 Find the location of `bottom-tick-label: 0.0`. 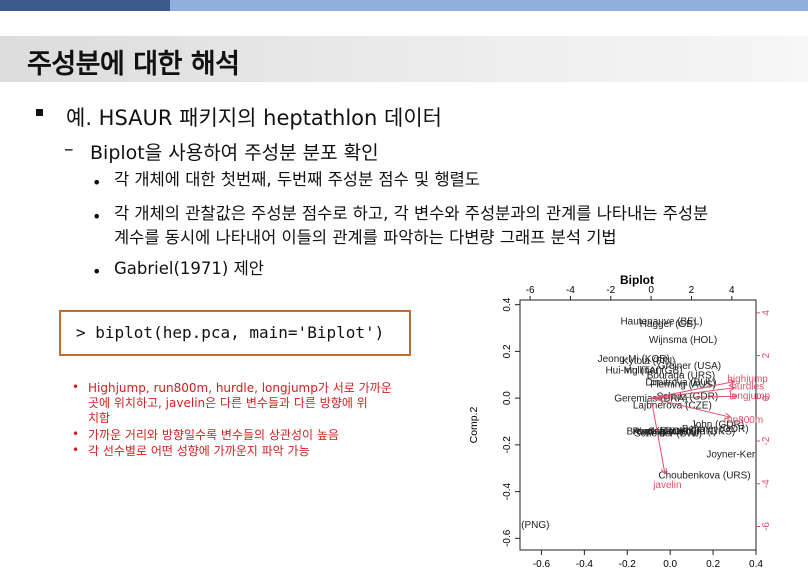

bottom-tick-label: 0.0 is located at coordinates (670, 564).